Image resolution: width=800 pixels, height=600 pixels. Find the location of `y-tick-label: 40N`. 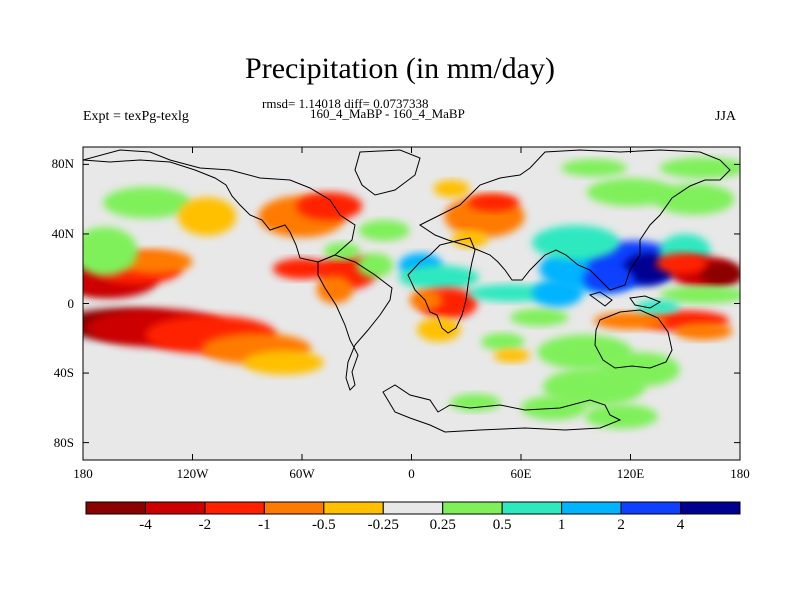

y-tick-label: 40N is located at coordinates (62, 233).